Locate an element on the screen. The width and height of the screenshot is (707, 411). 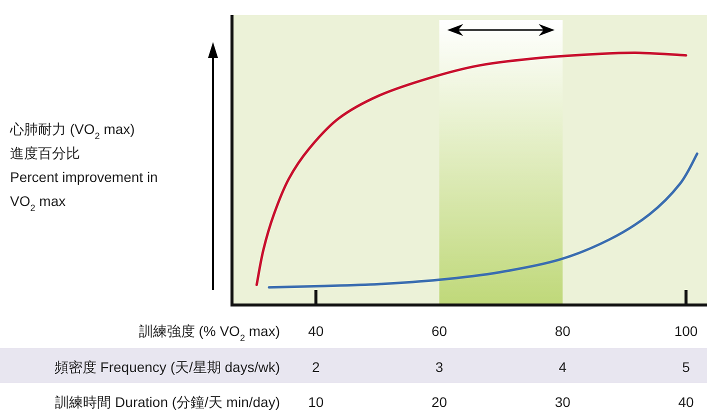
x2-tick-label: 2 is located at coordinates (316, 367).